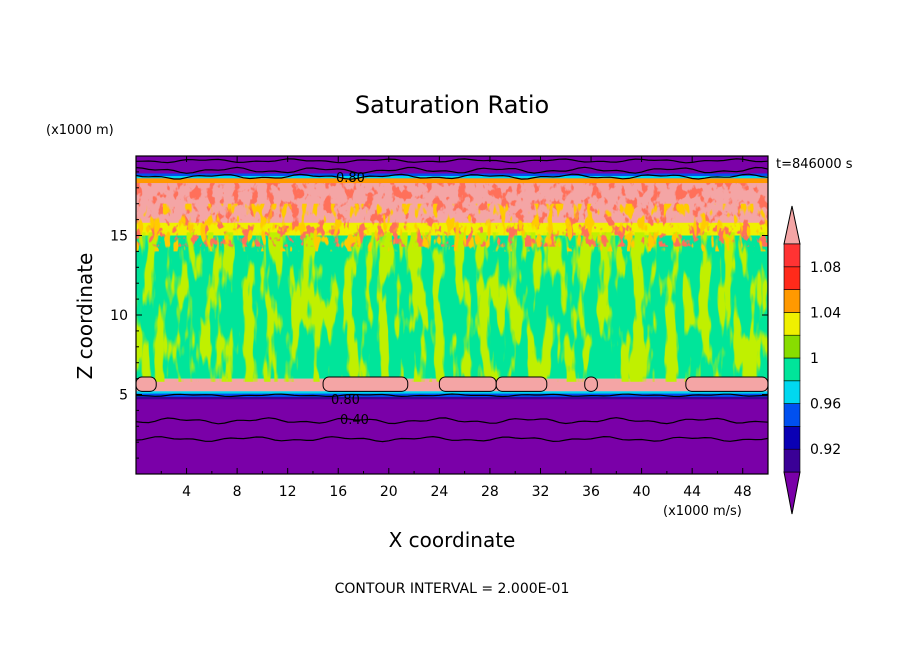  Describe the element at coordinates (452, 227) in the screenshot. I see `supersaturation-texture-orange` at that location.